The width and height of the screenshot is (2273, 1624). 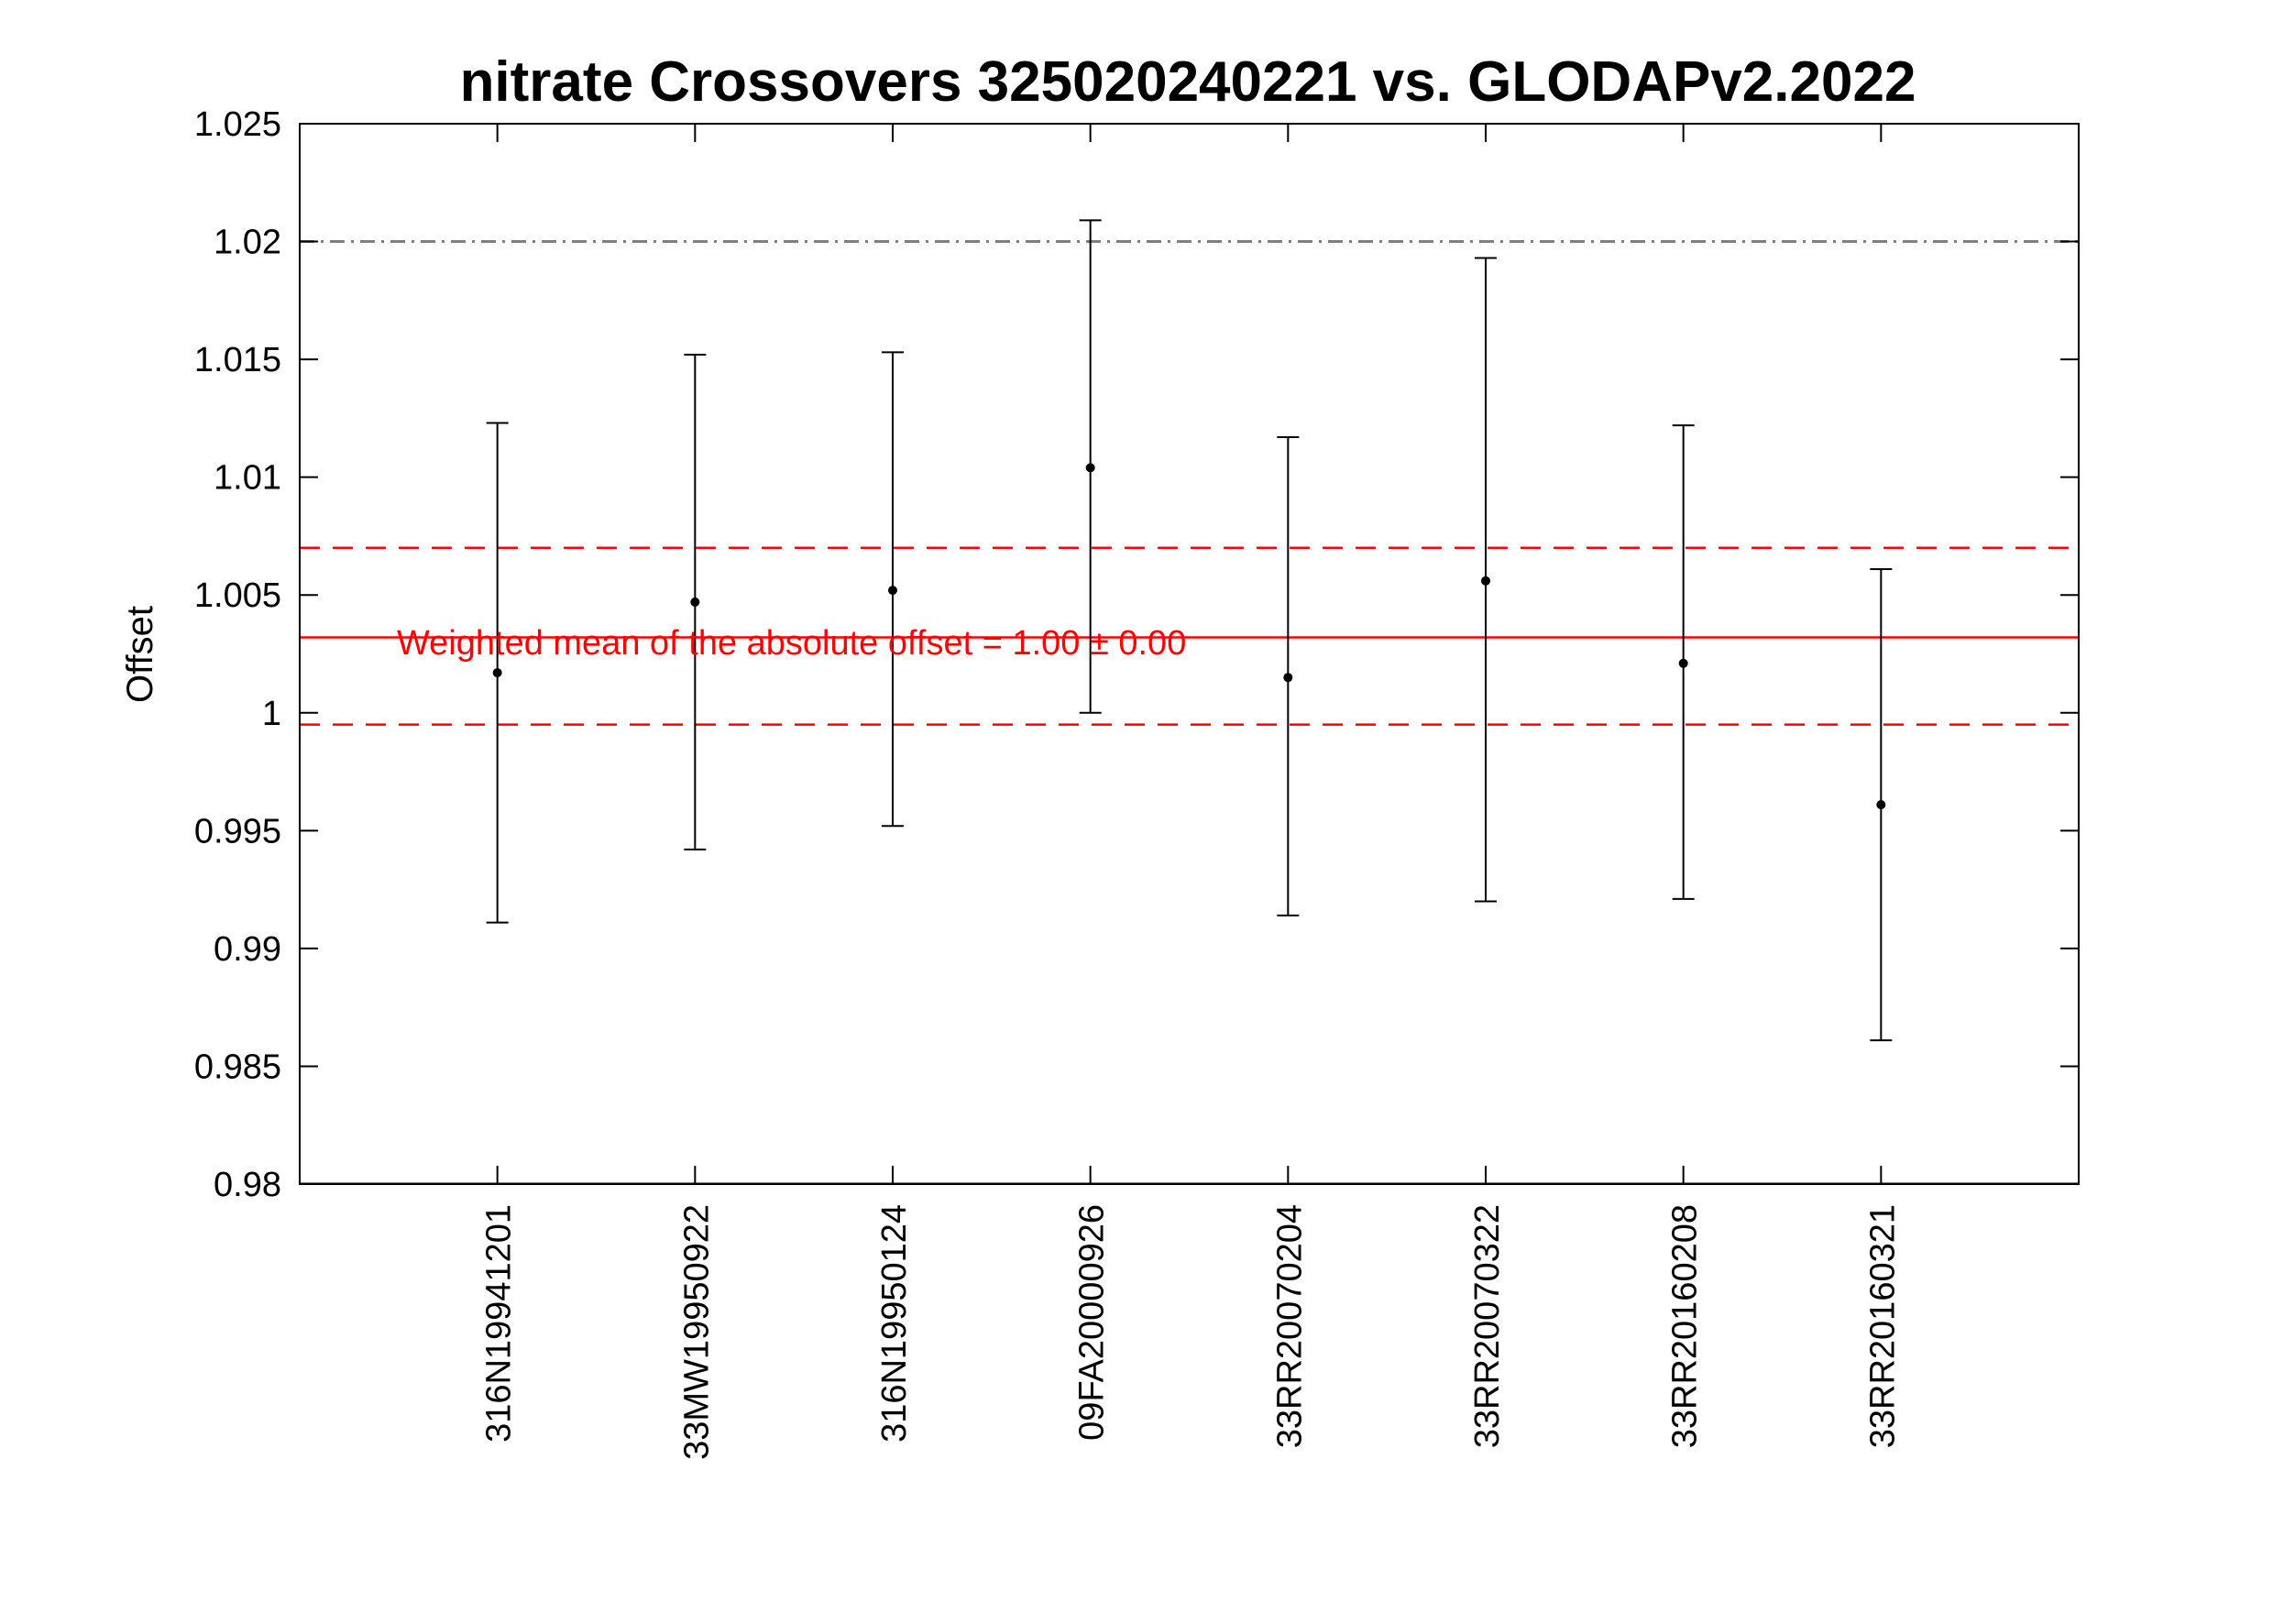 I want to click on y-tick-label: 0.985, so click(x=237, y=1067).